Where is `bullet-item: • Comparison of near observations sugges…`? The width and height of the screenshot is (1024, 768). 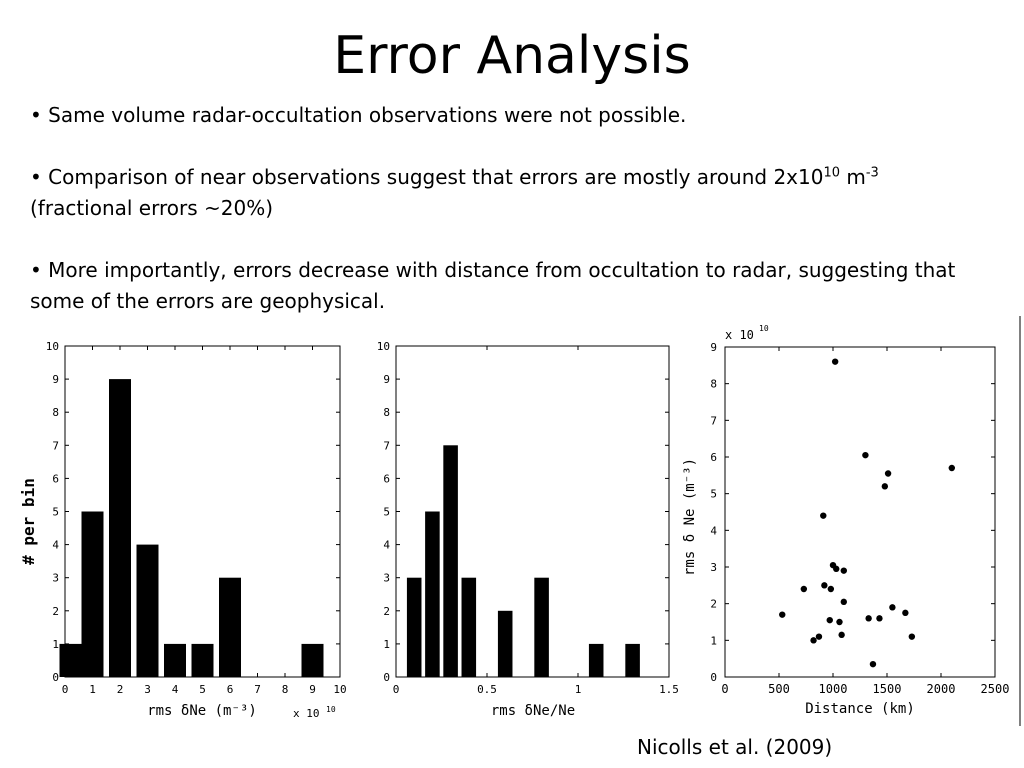
bullet-item: • Comparison of near observations sugges… is located at coordinates (515, 193).